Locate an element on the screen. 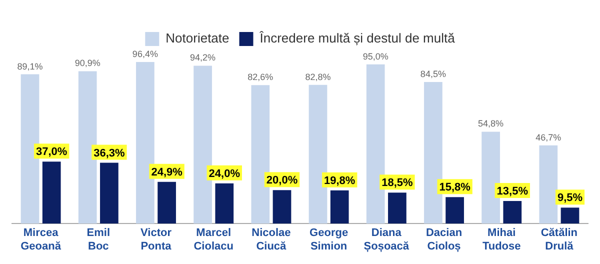  data-label: 96,4% is located at coordinates (145, 54).